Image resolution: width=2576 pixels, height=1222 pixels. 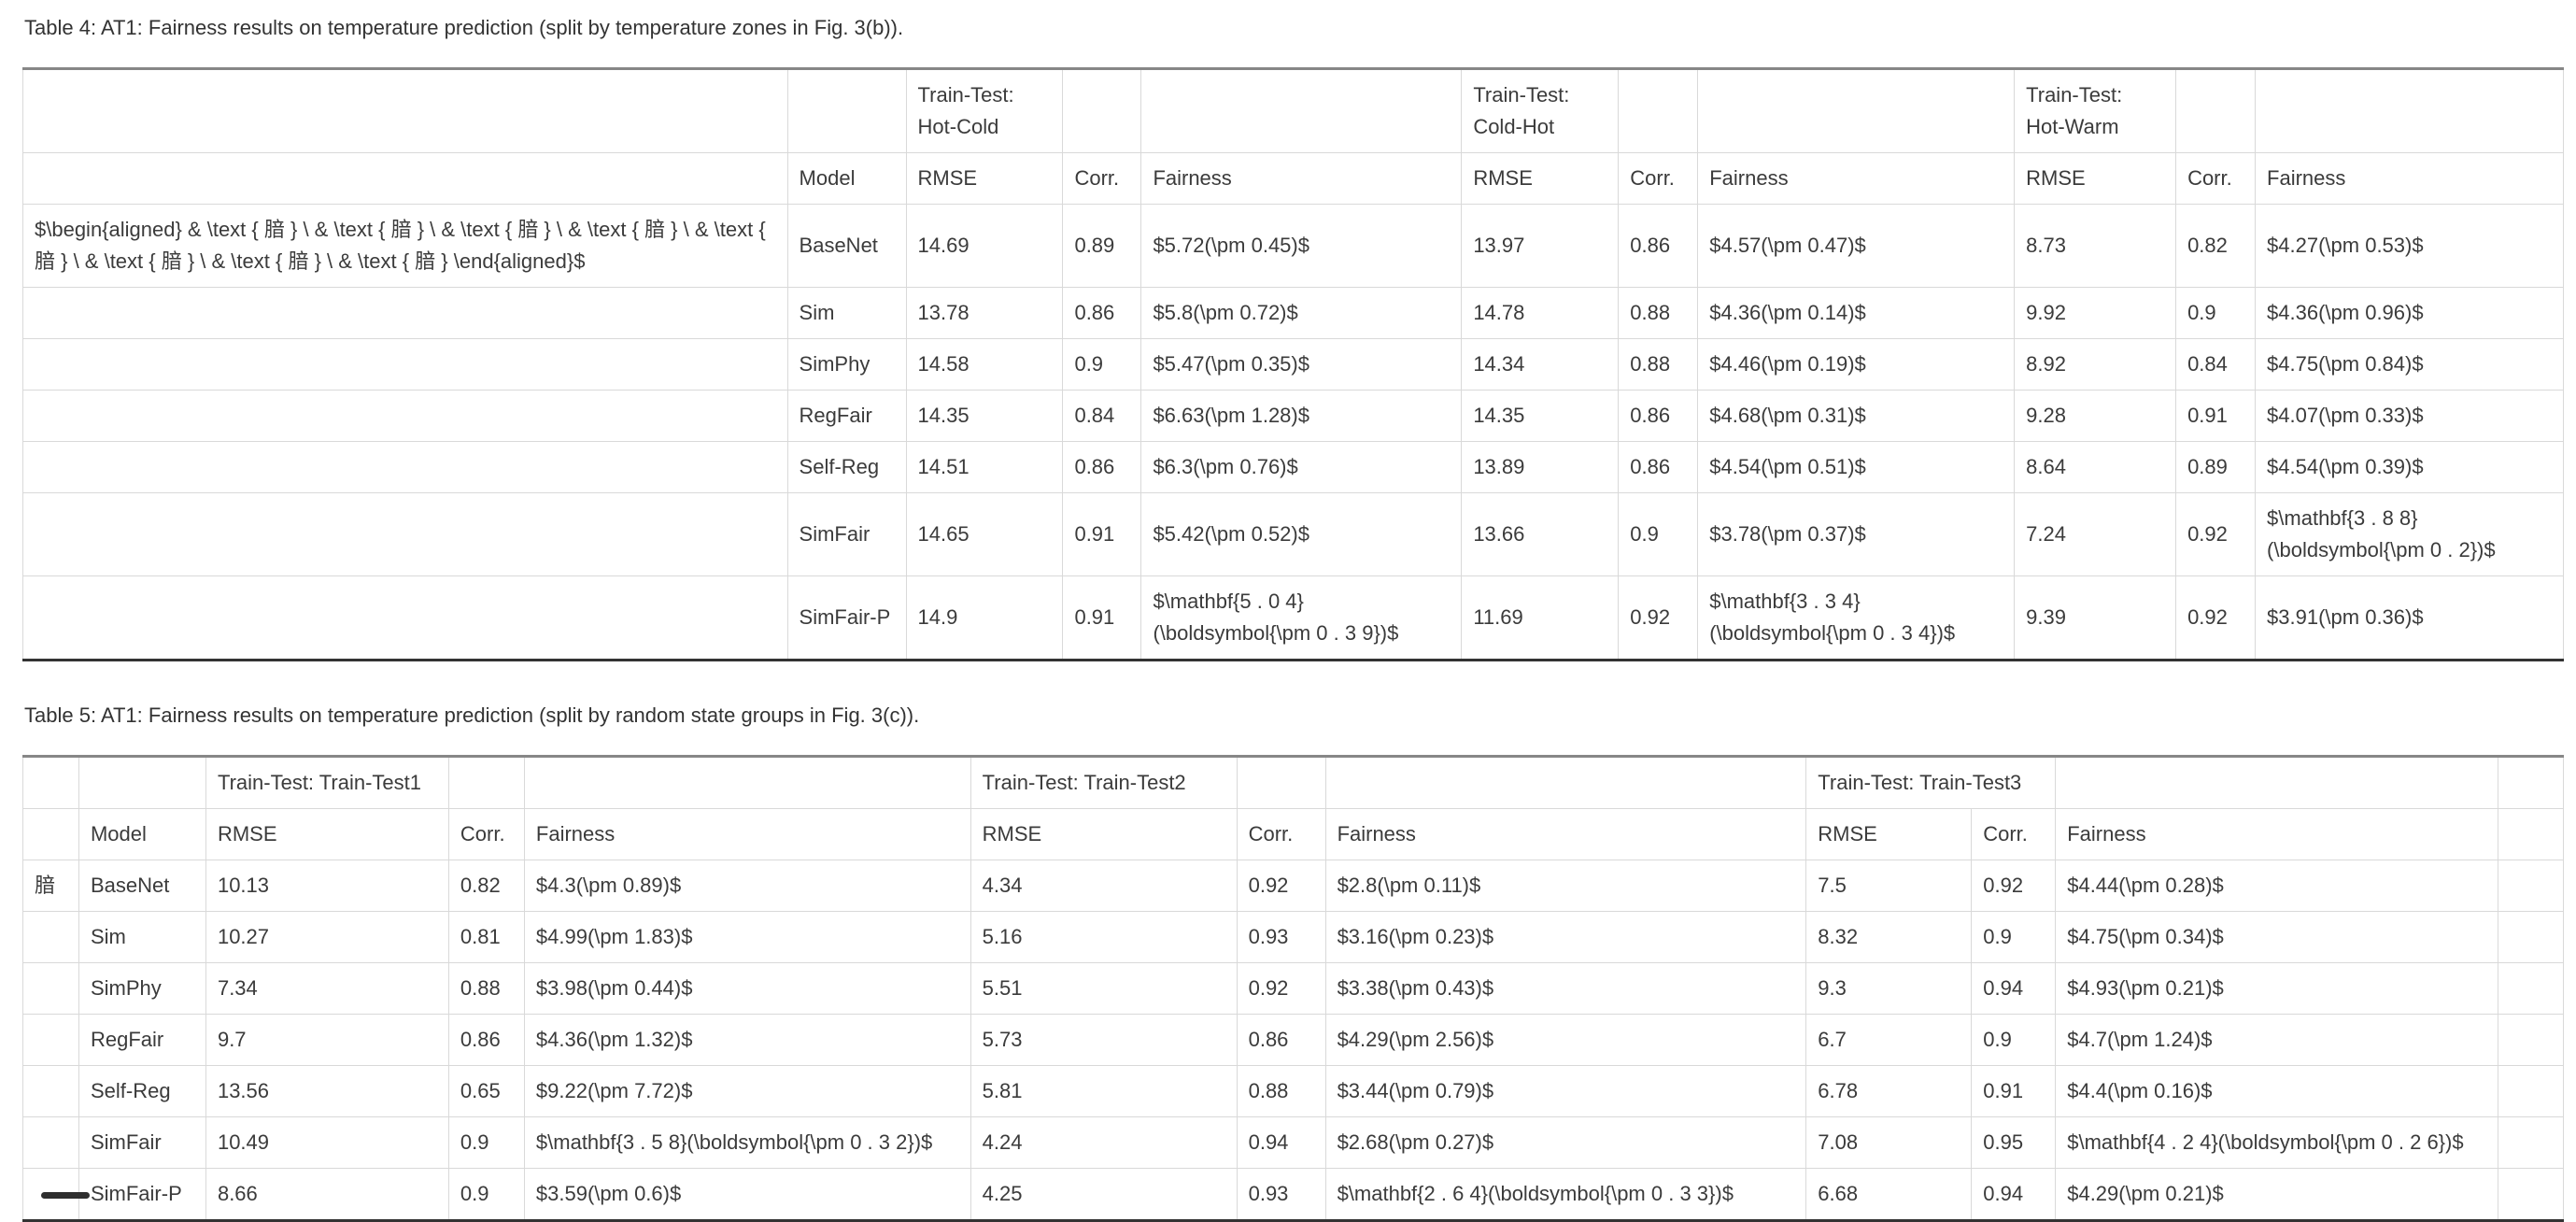 I want to click on fairness-cell: $3.98(\pm 0.44)$, so click(x=747, y=989).